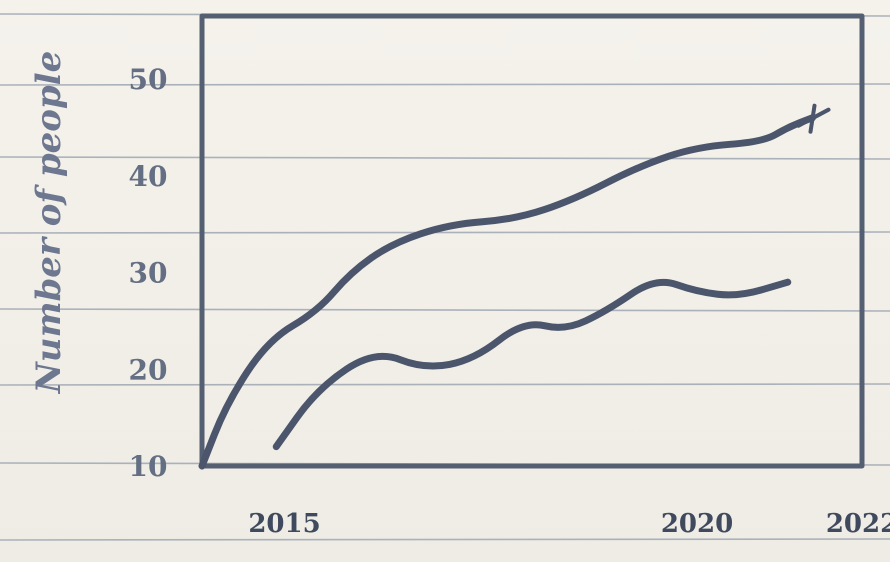  What do you see at coordinates (148, 176) in the screenshot?
I see `y-tick-label: 40` at bounding box center [148, 176].